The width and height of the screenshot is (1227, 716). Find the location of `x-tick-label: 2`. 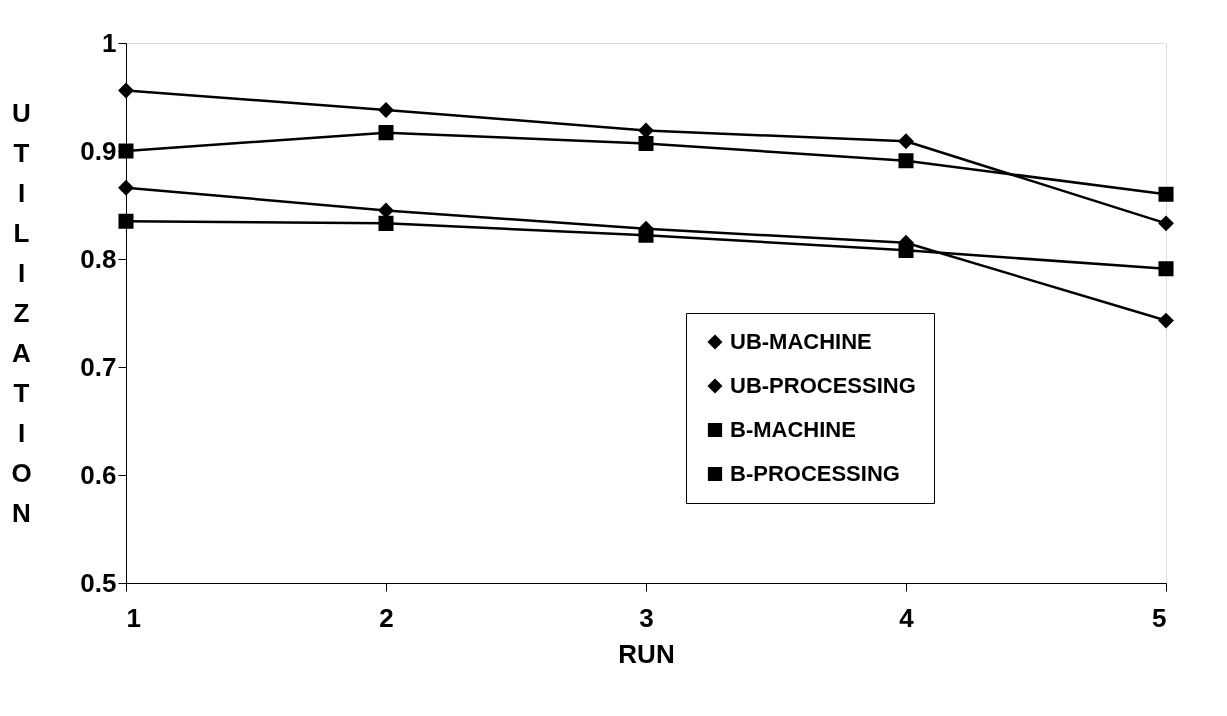

x-tick-label: 2 is located at coordinates (386, 617).